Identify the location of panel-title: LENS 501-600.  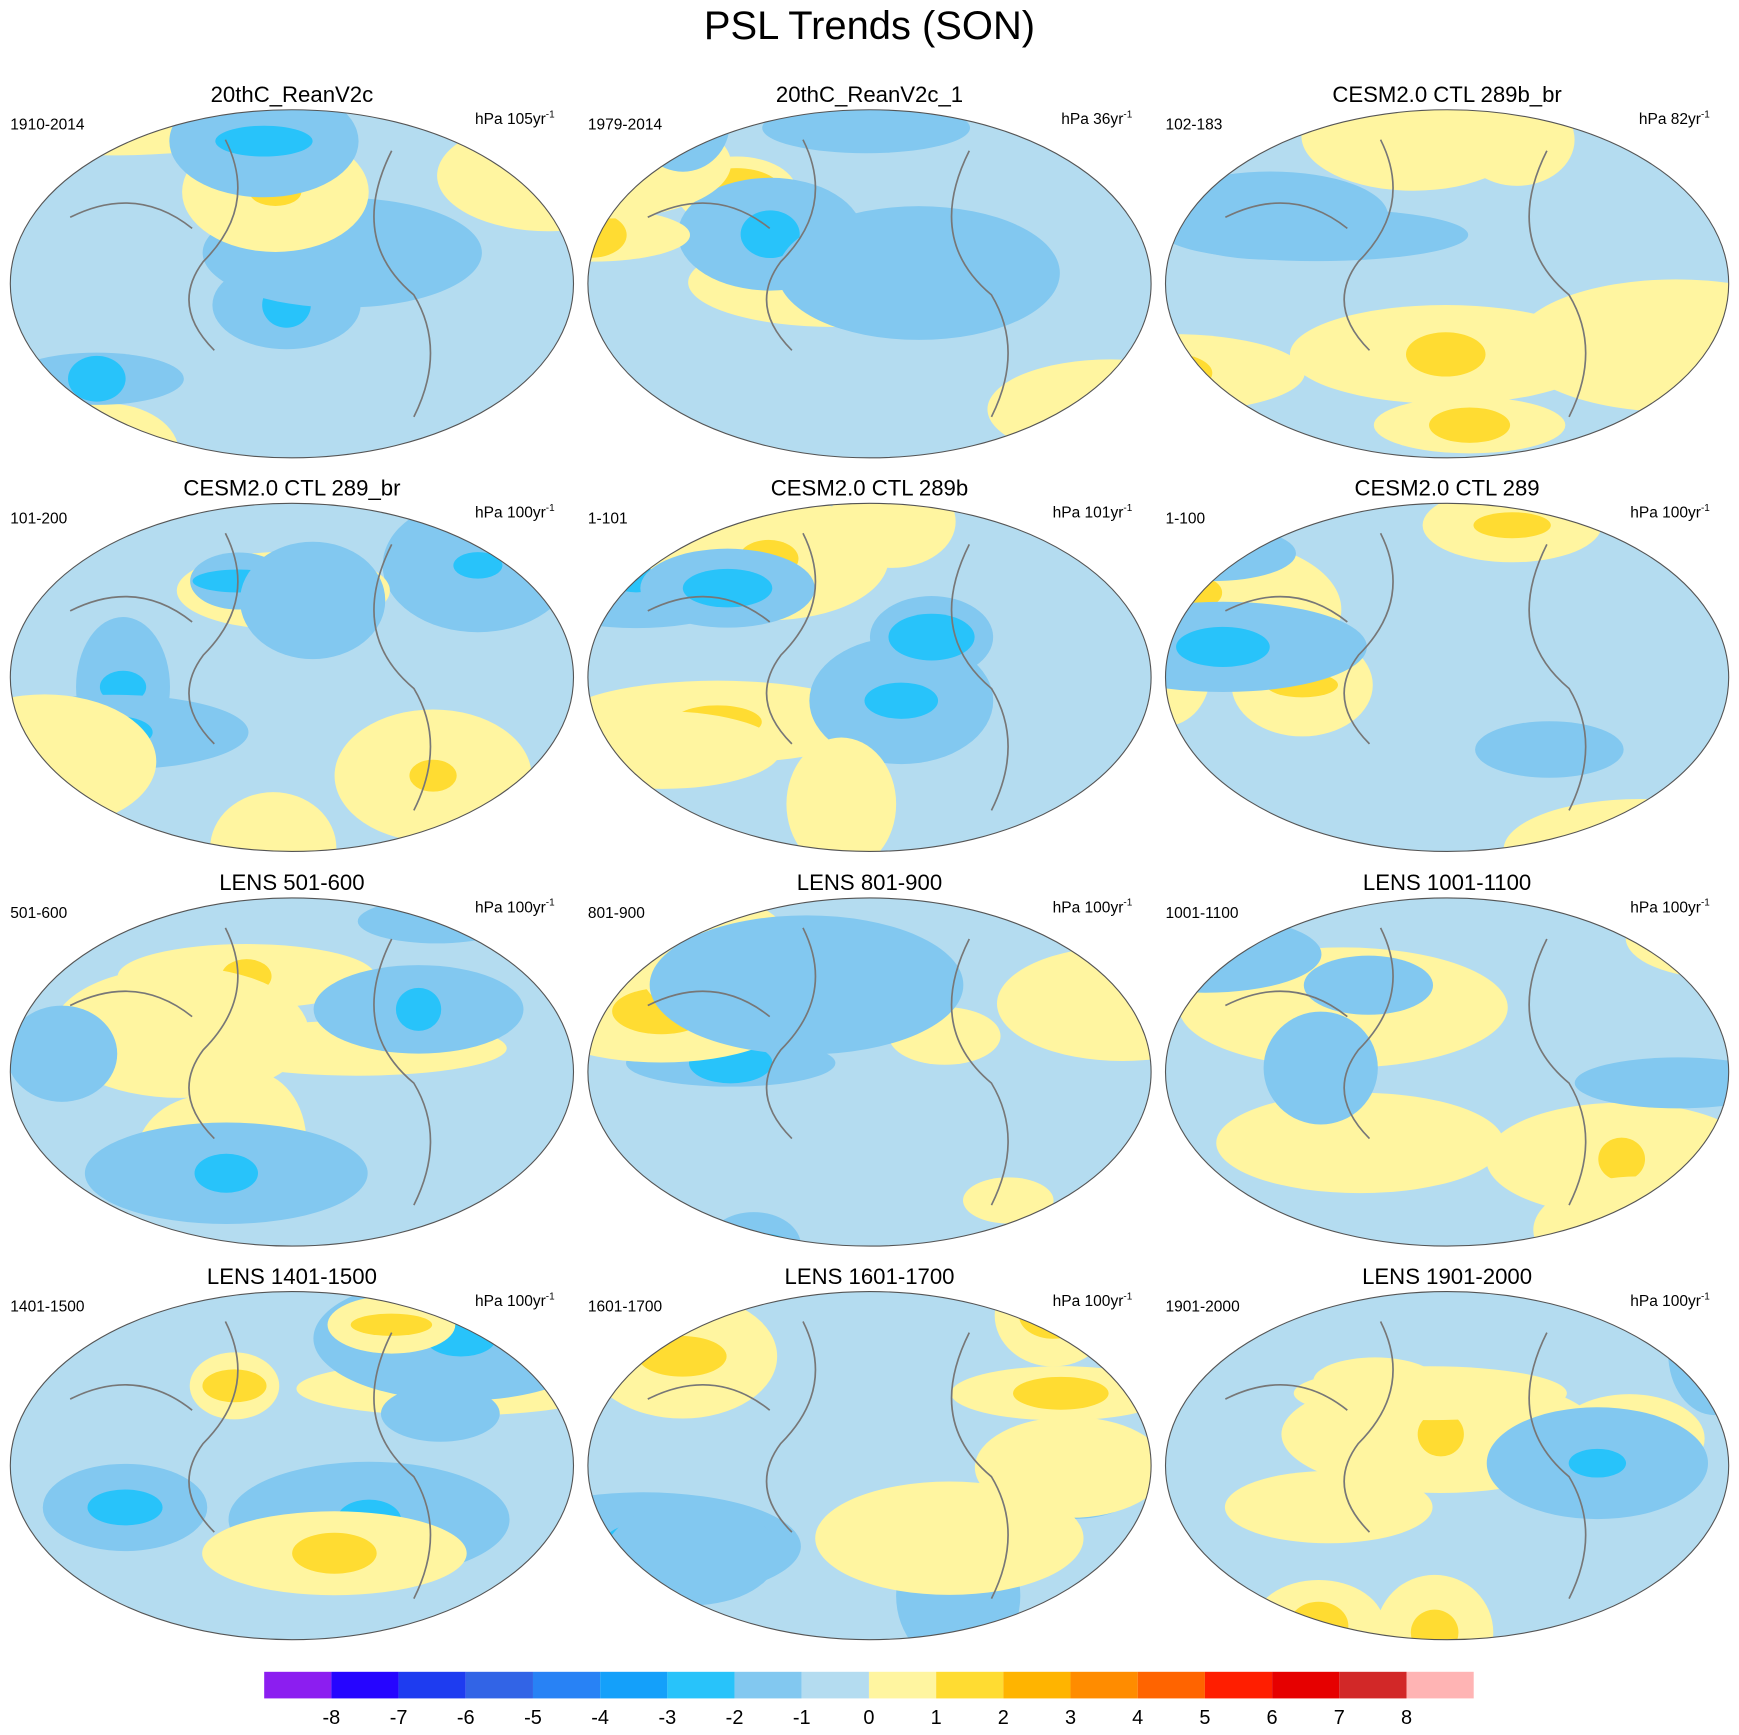
(291, 882).